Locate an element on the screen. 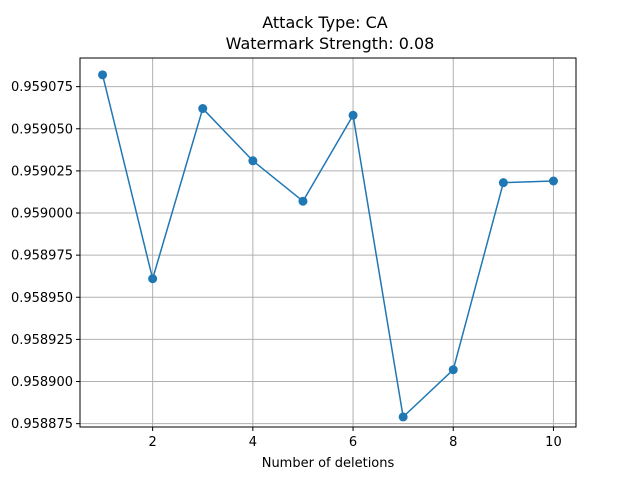  chart-title: Attack Type: CA is located at coordinates (325, 22).